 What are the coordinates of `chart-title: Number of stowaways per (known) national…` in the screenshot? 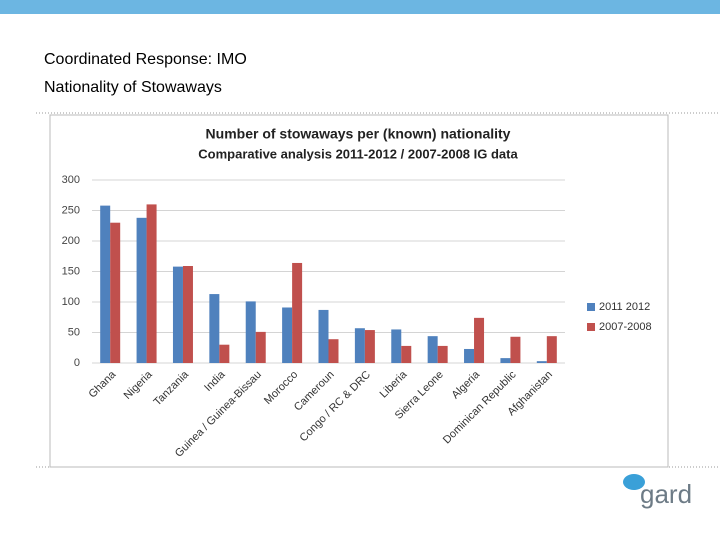 It's located at (358, 134).